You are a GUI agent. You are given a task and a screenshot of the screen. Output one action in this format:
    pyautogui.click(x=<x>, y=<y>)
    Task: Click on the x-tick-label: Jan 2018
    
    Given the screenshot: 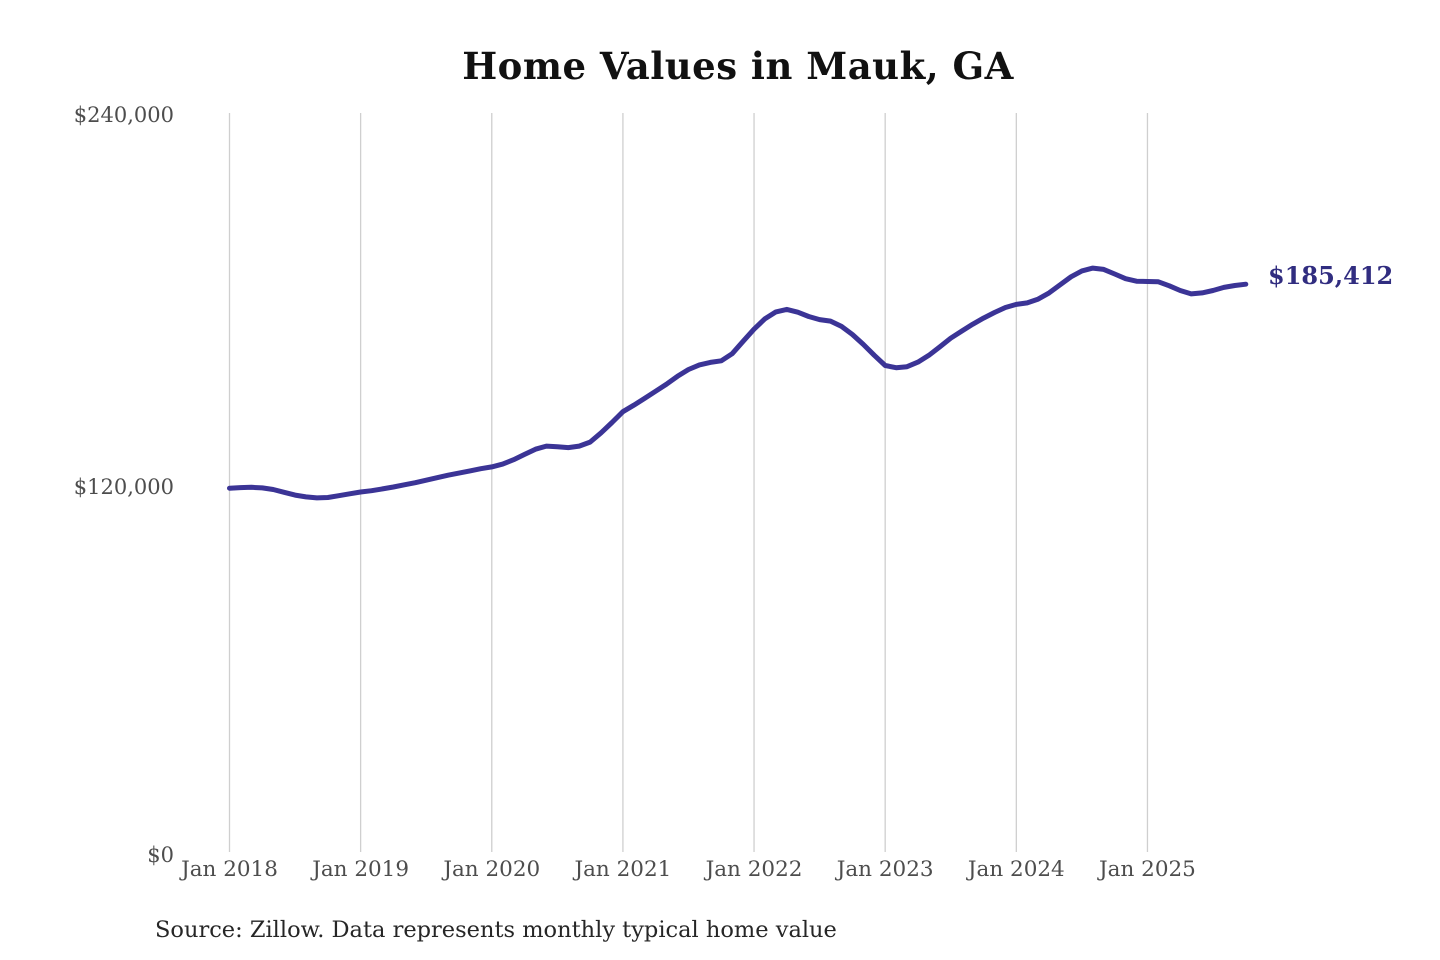 What is the action you would take?
    pyautogui.click(x=229, y=869)
    